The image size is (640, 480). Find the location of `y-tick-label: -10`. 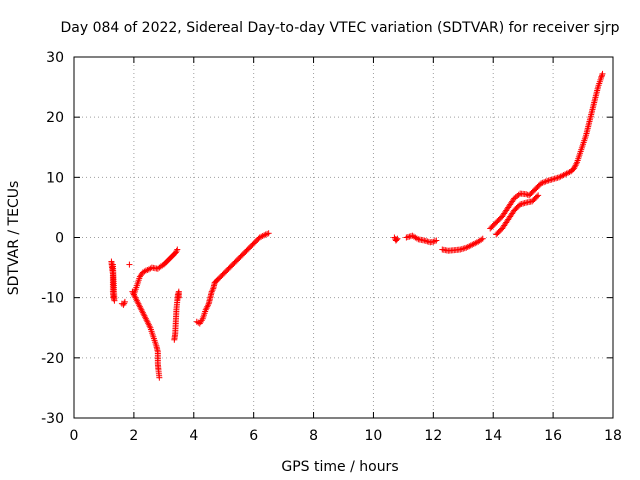

y-tick-label: -10 is located at coordinates (52, 299).